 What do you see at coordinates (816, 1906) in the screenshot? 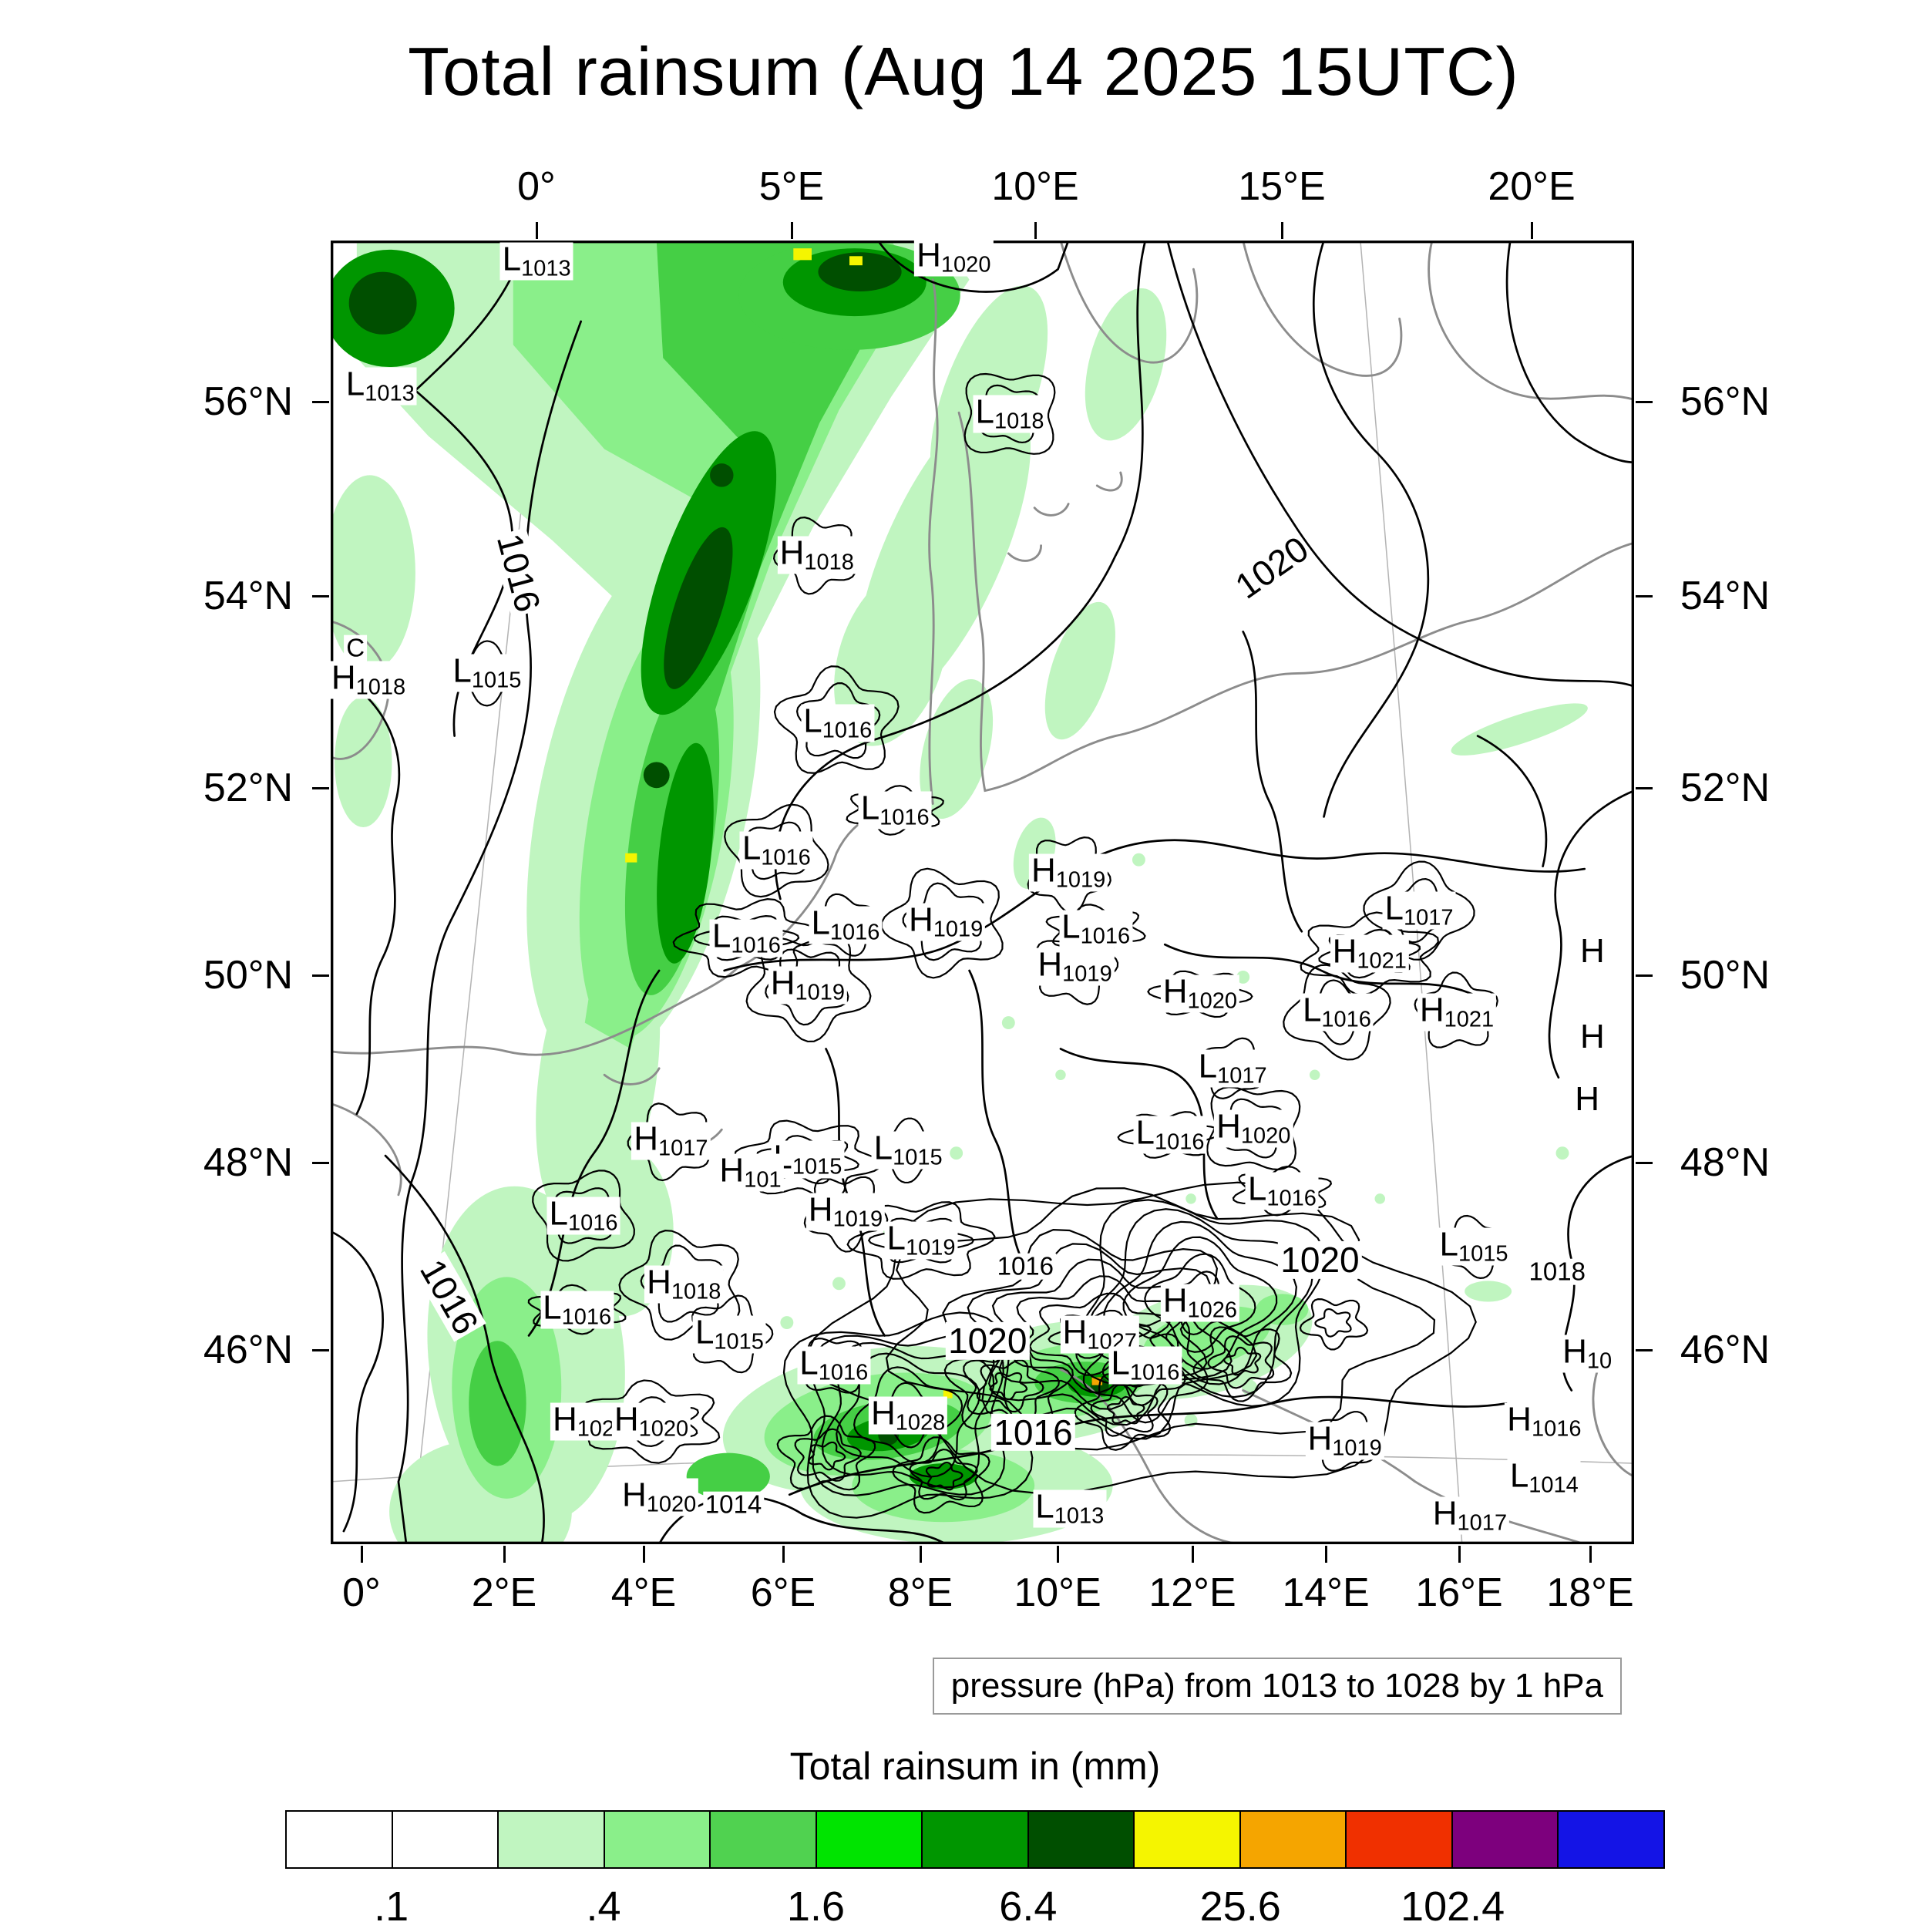
I see `colorbar-tick-label: 1.6` at bounding box center [816, 1906].